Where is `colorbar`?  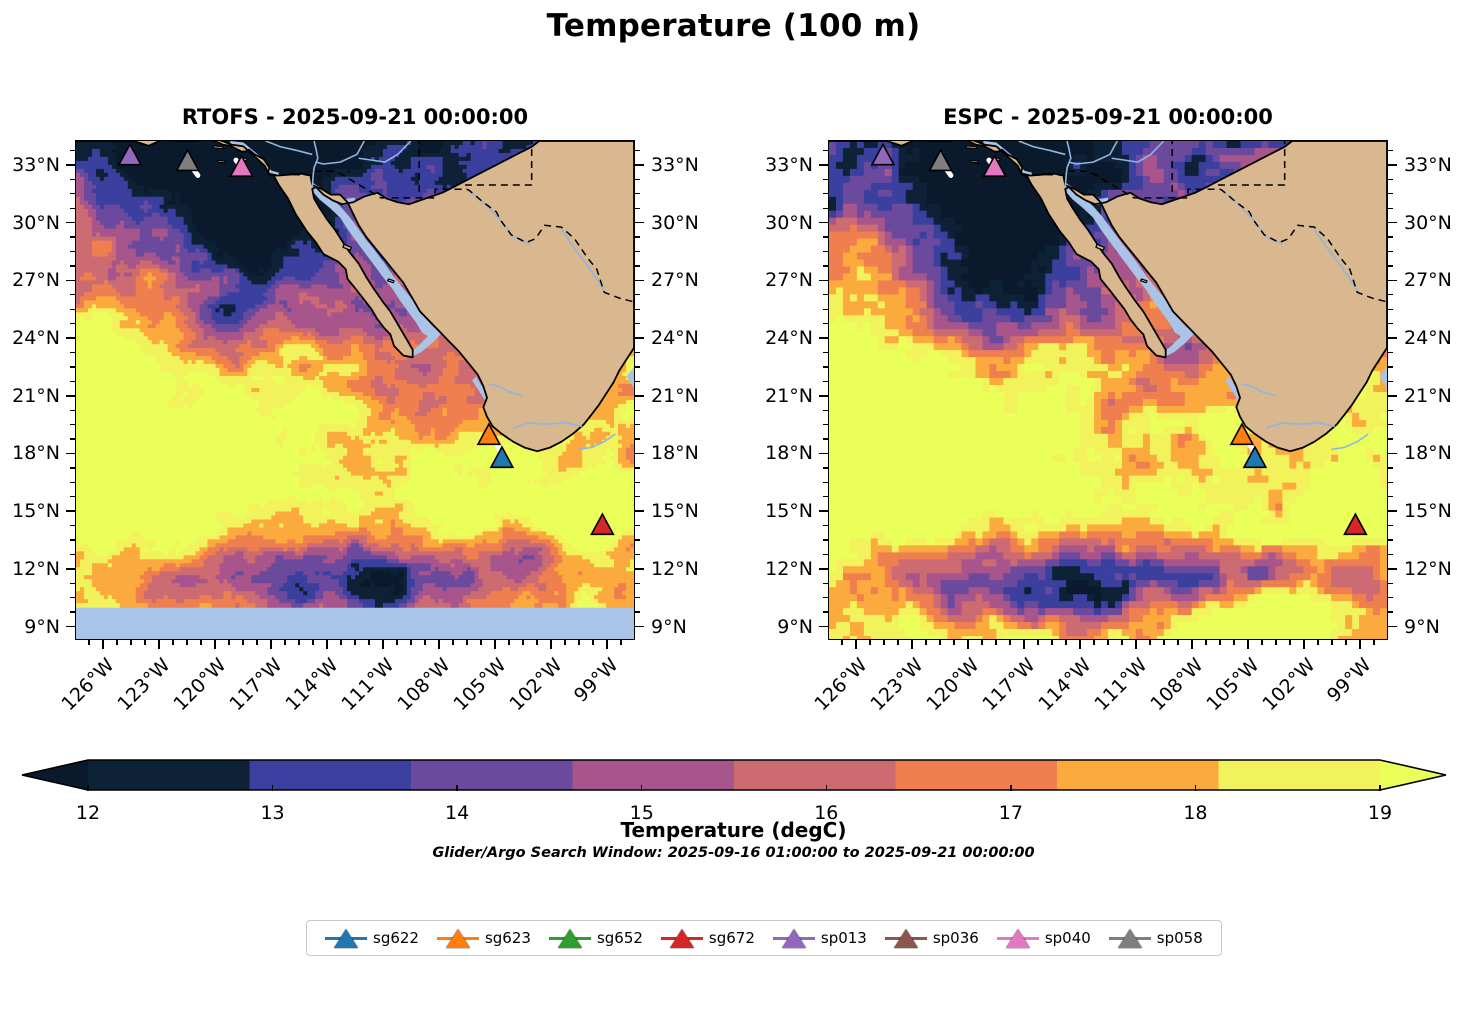
colorbar is located at coordinates (733, 777).